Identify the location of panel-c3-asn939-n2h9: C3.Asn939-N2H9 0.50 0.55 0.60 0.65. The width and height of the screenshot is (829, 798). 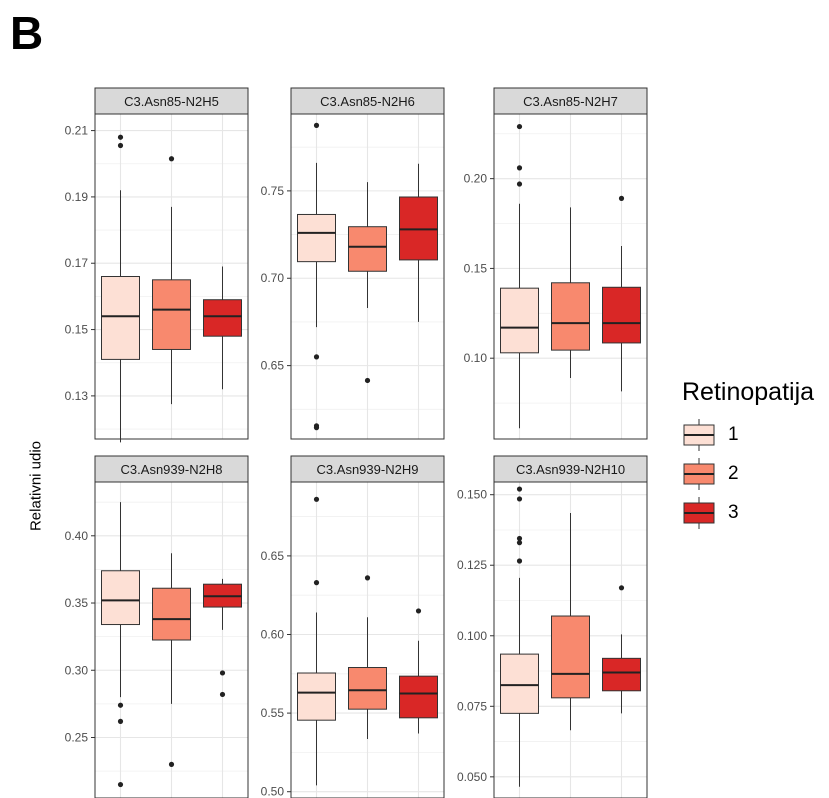
(353, 626).